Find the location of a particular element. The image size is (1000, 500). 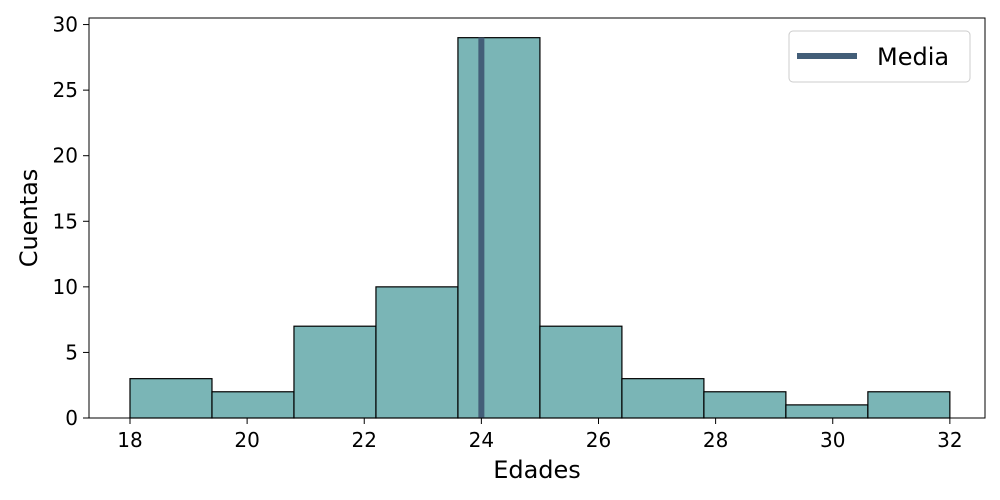

y-tick-label: 20 is located at coordinates (65, 156).